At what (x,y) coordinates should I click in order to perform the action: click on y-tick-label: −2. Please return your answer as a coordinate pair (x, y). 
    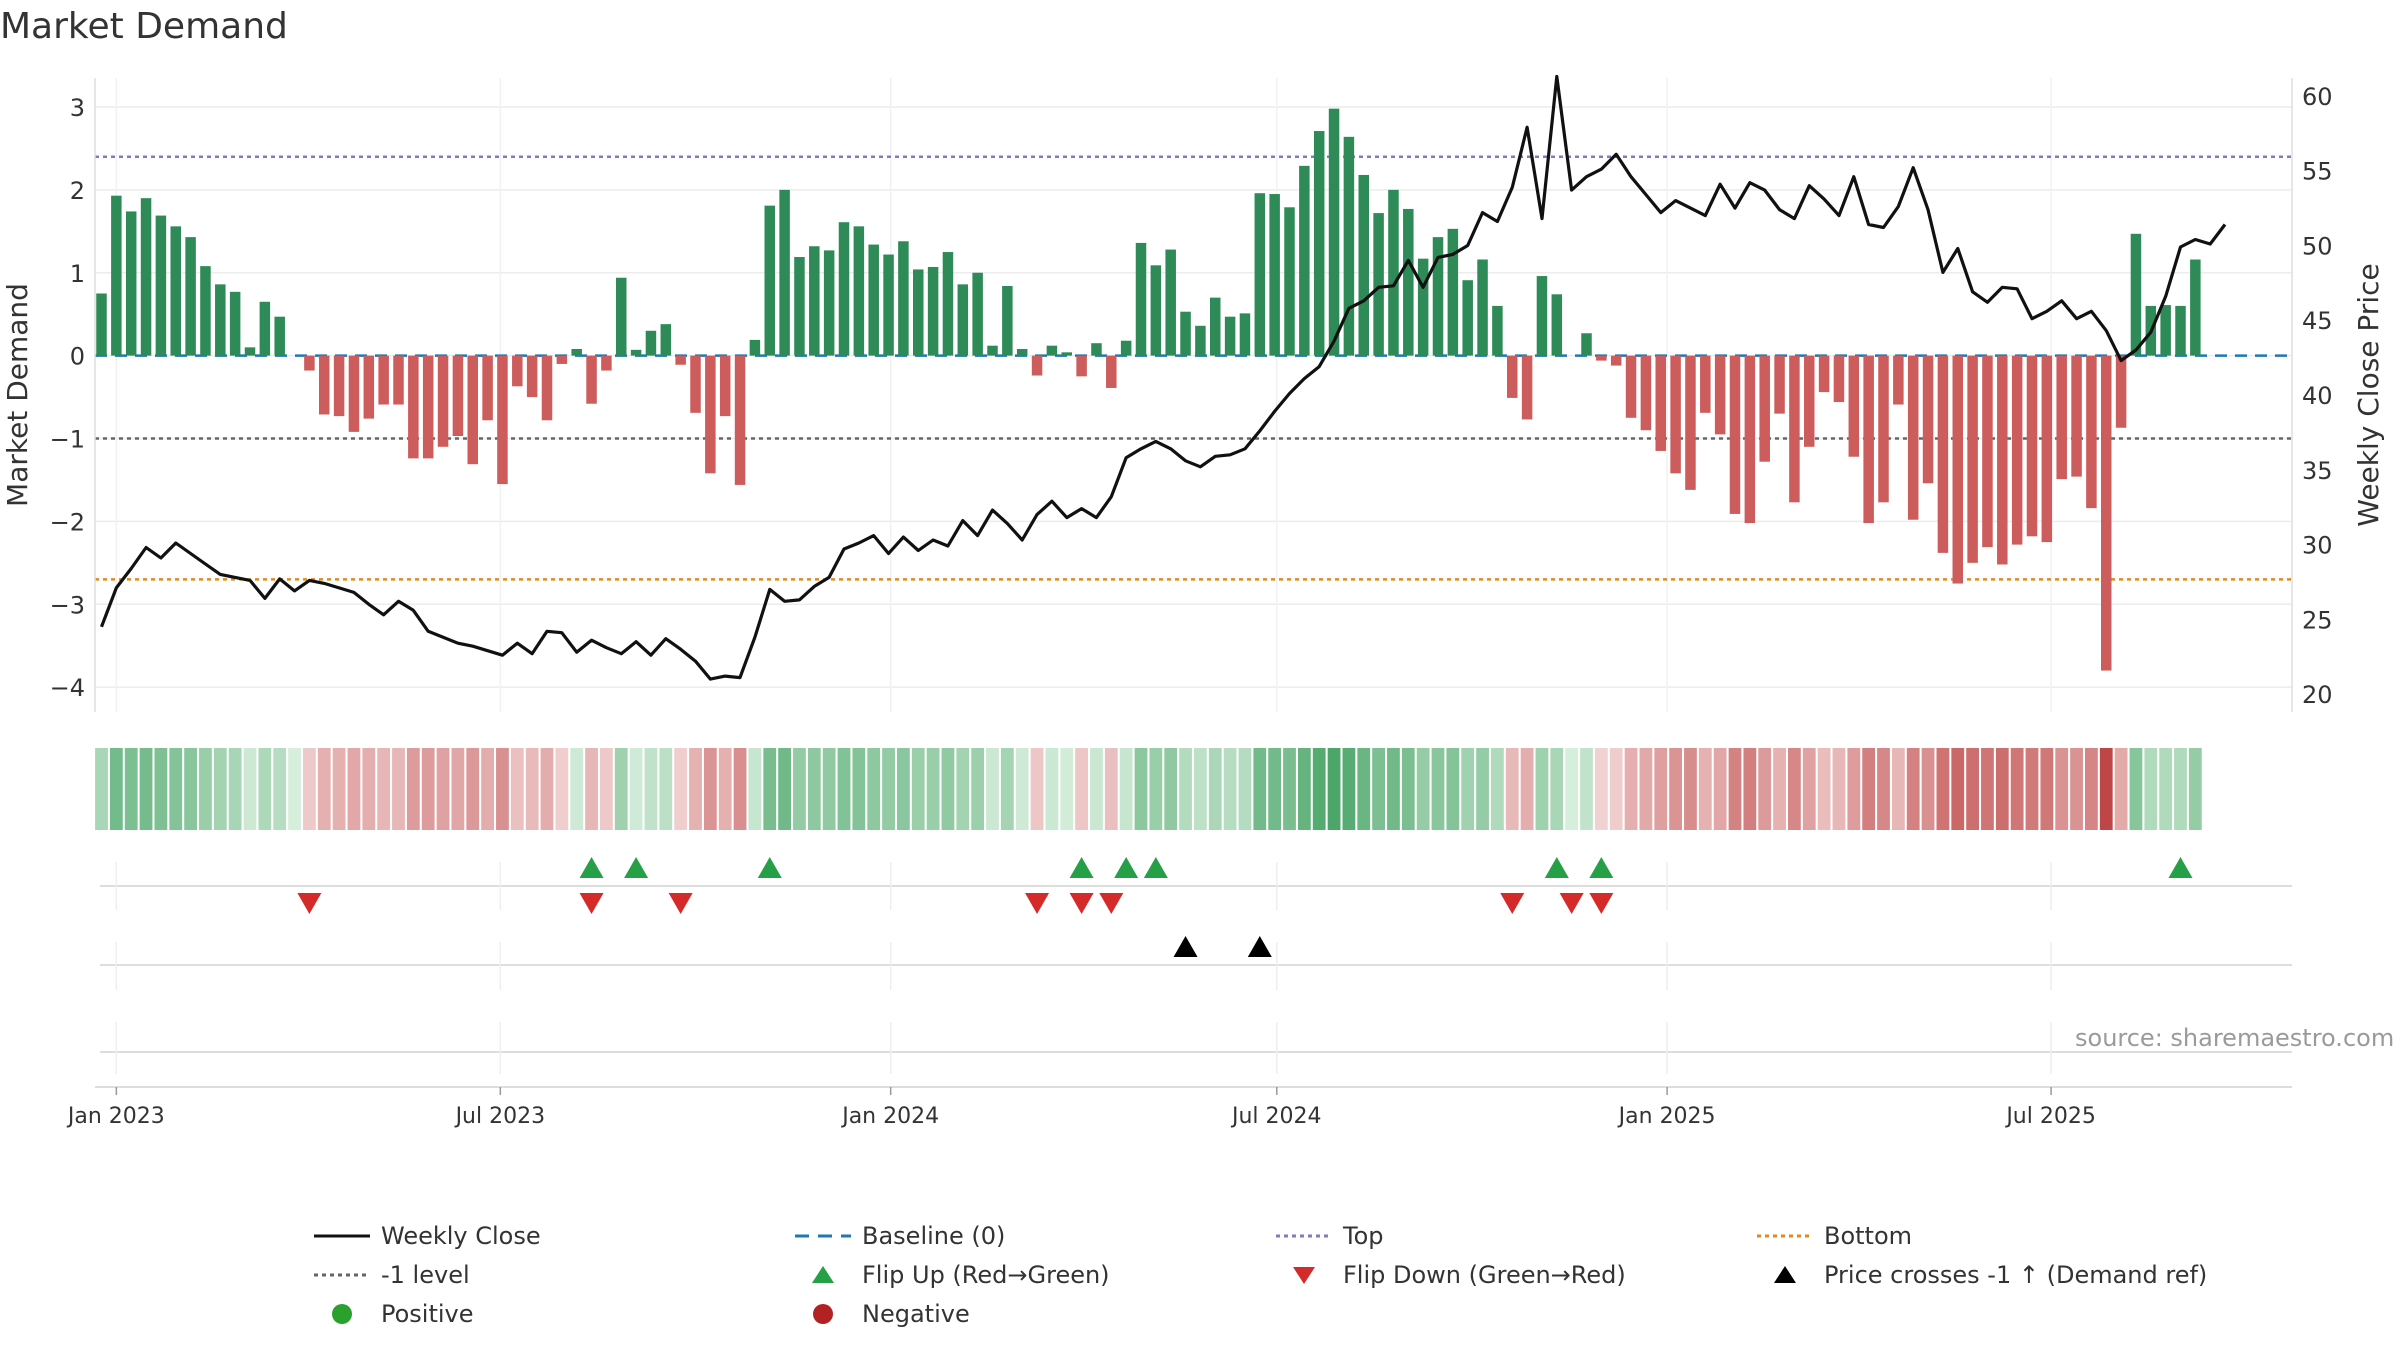
    Looking at the image, I should click on (67, 522).